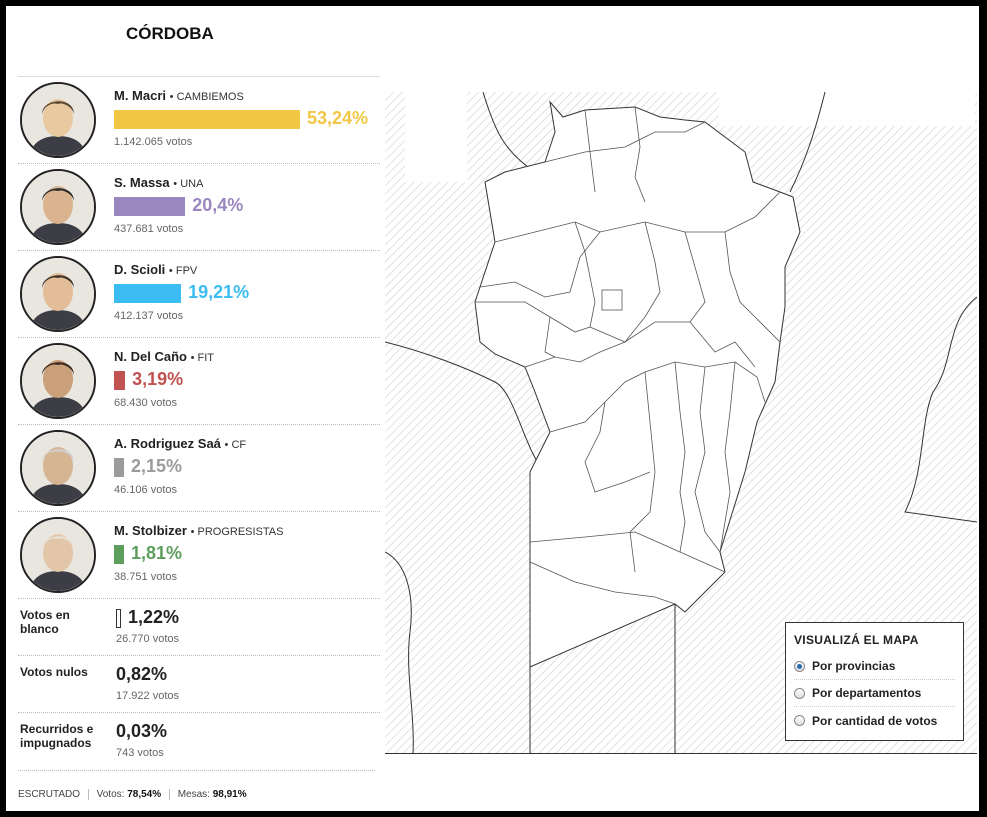  What do you see at coordinates (140, 753) in the screenshot?
I see `other-votes-count: 743 votos` at bounding box center [140, 753].